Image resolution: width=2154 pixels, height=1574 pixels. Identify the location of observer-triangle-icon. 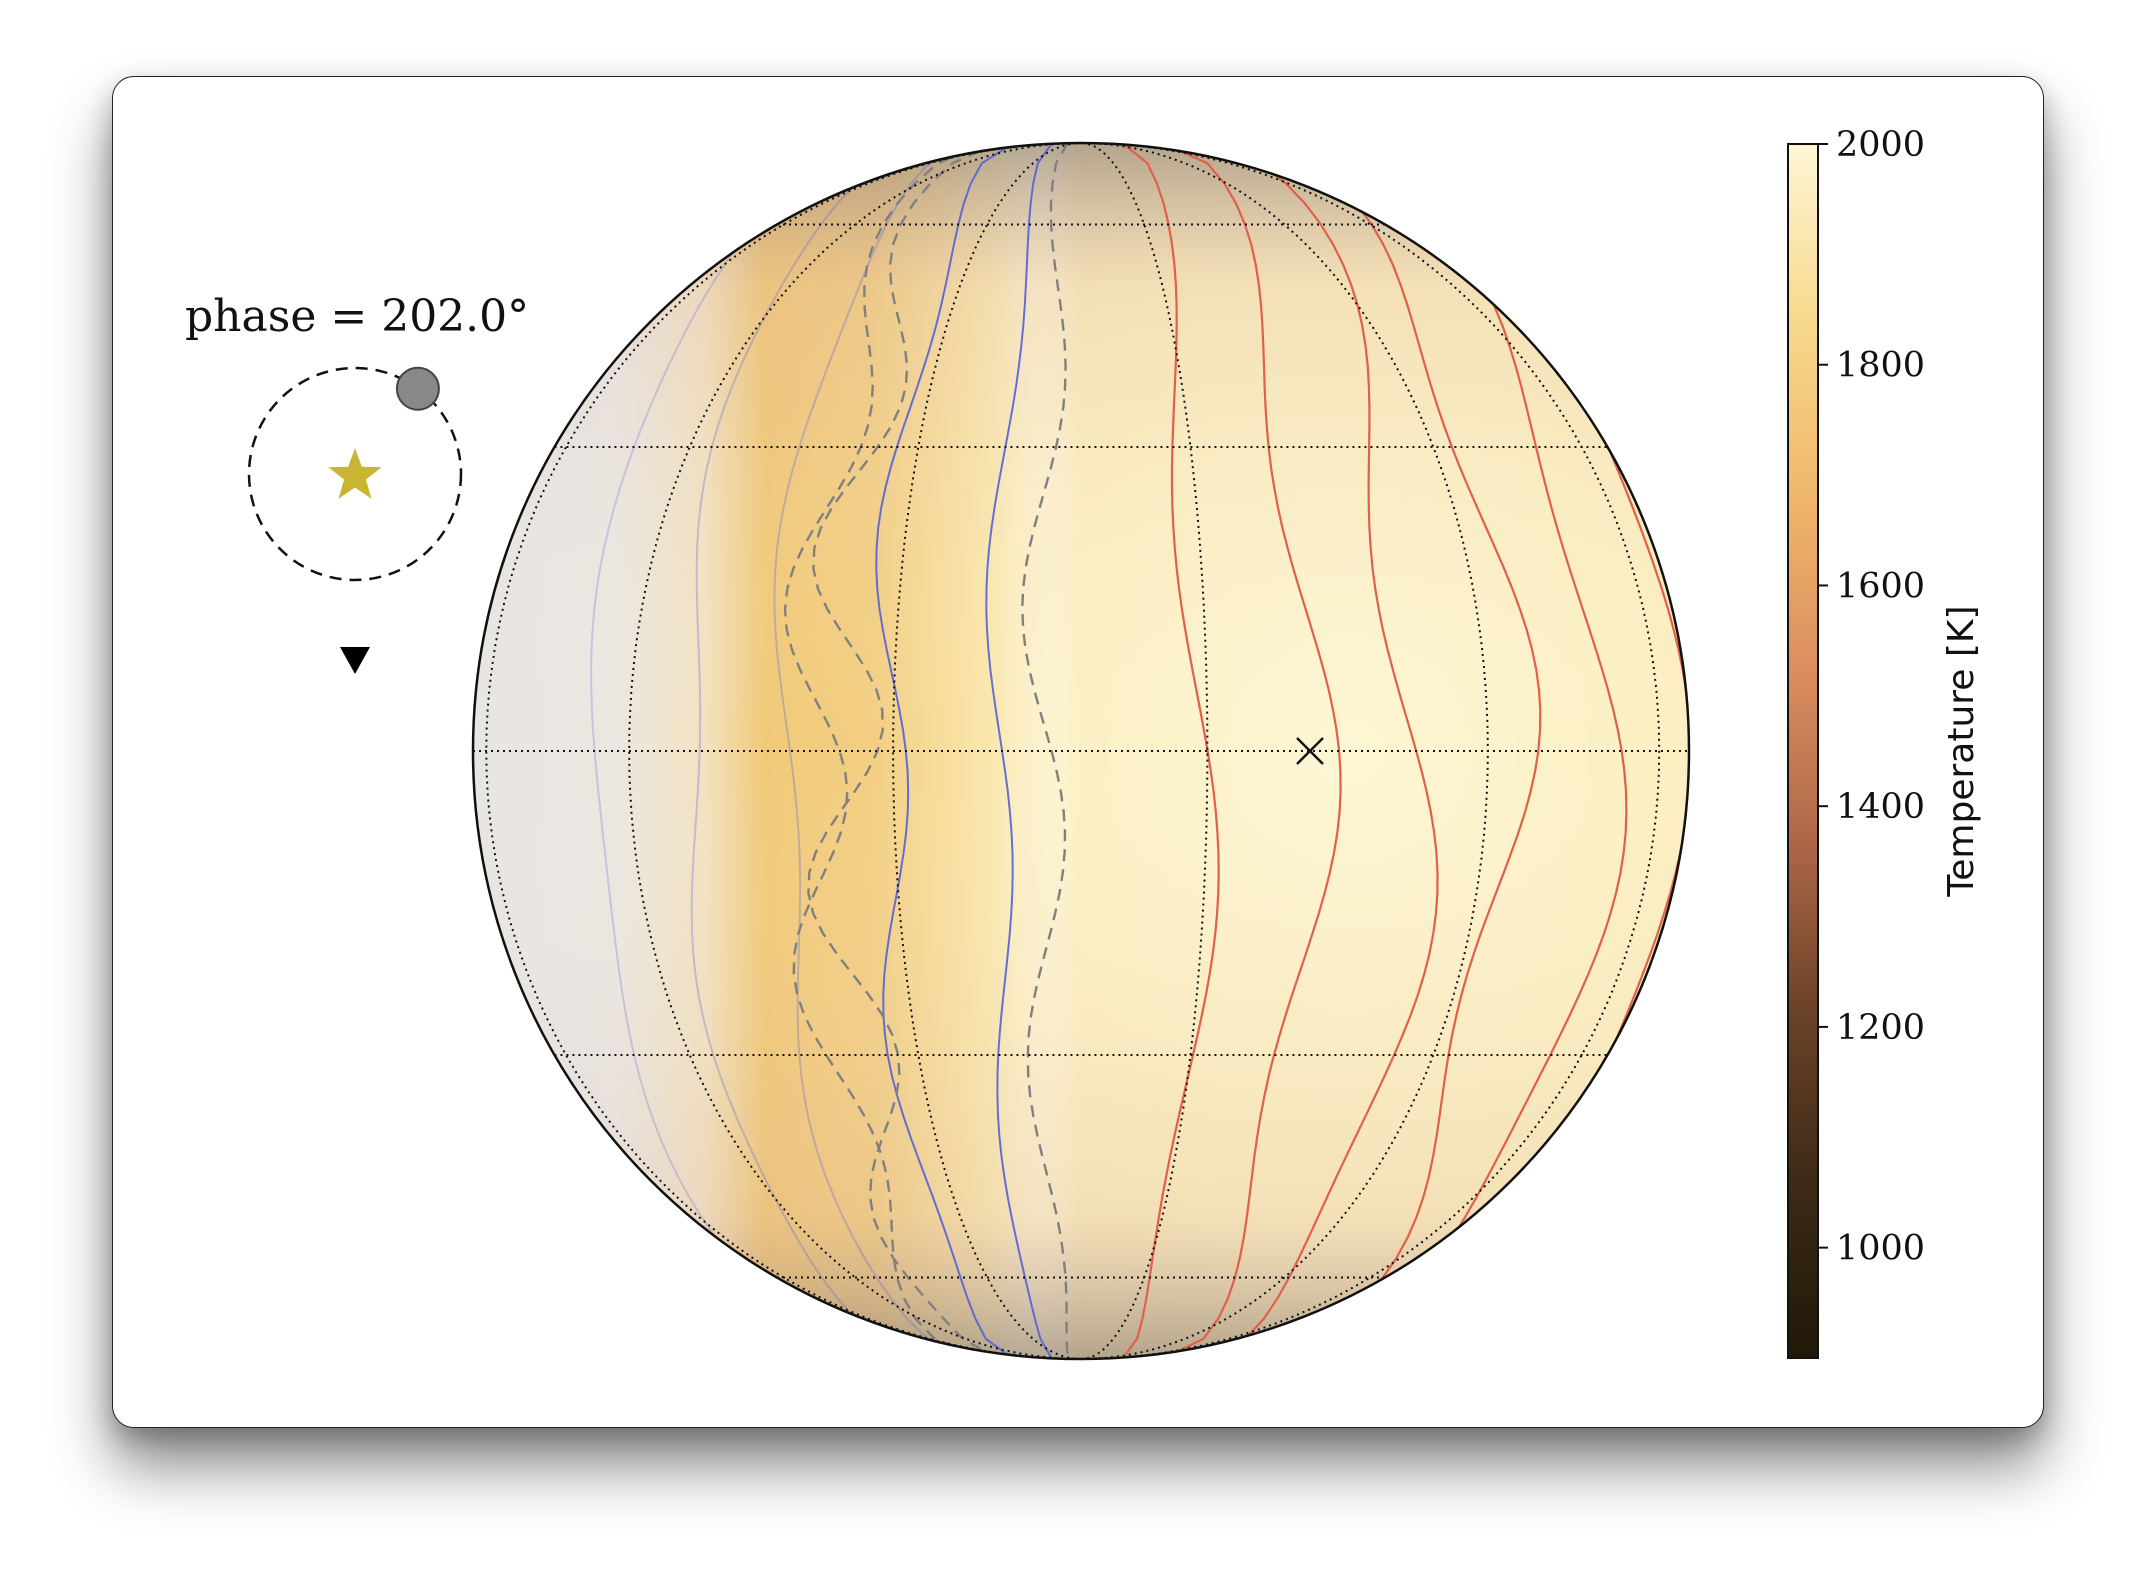
(355, 660).